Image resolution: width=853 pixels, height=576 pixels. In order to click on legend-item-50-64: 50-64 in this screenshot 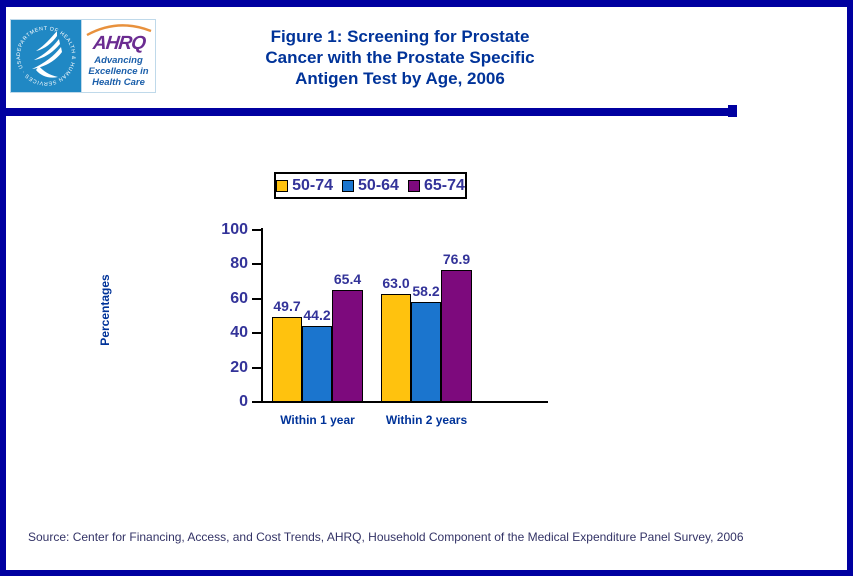, I will do `click(370, 185)`.